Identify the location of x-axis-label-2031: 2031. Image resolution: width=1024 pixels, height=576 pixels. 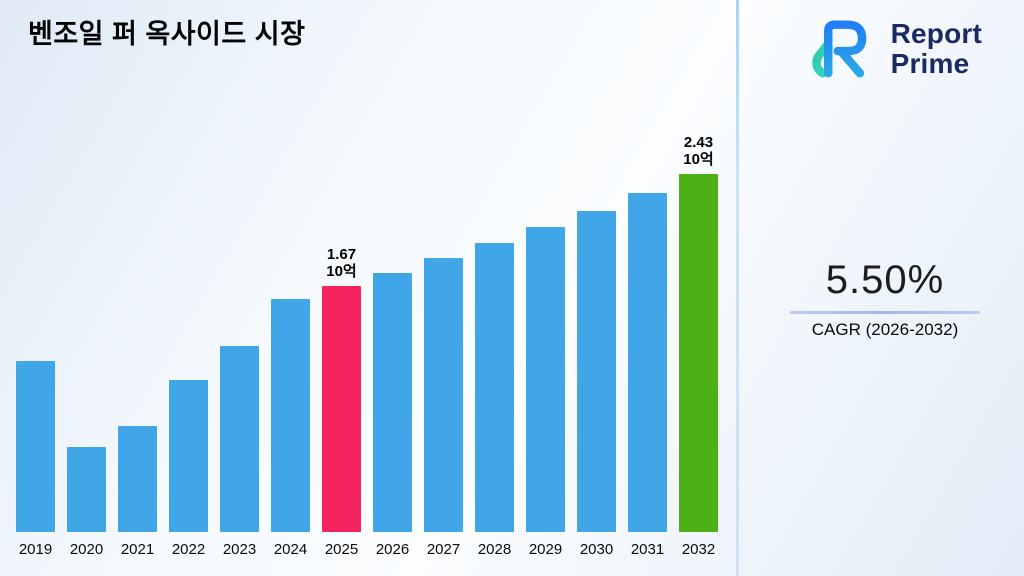
(647, 549).